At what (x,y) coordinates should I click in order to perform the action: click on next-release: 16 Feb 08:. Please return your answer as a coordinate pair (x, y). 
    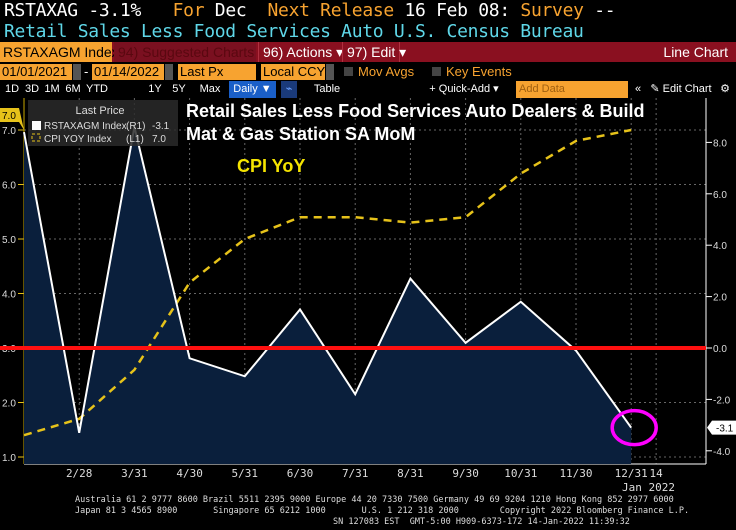
    Looking at the image, I should click on (457, 10).